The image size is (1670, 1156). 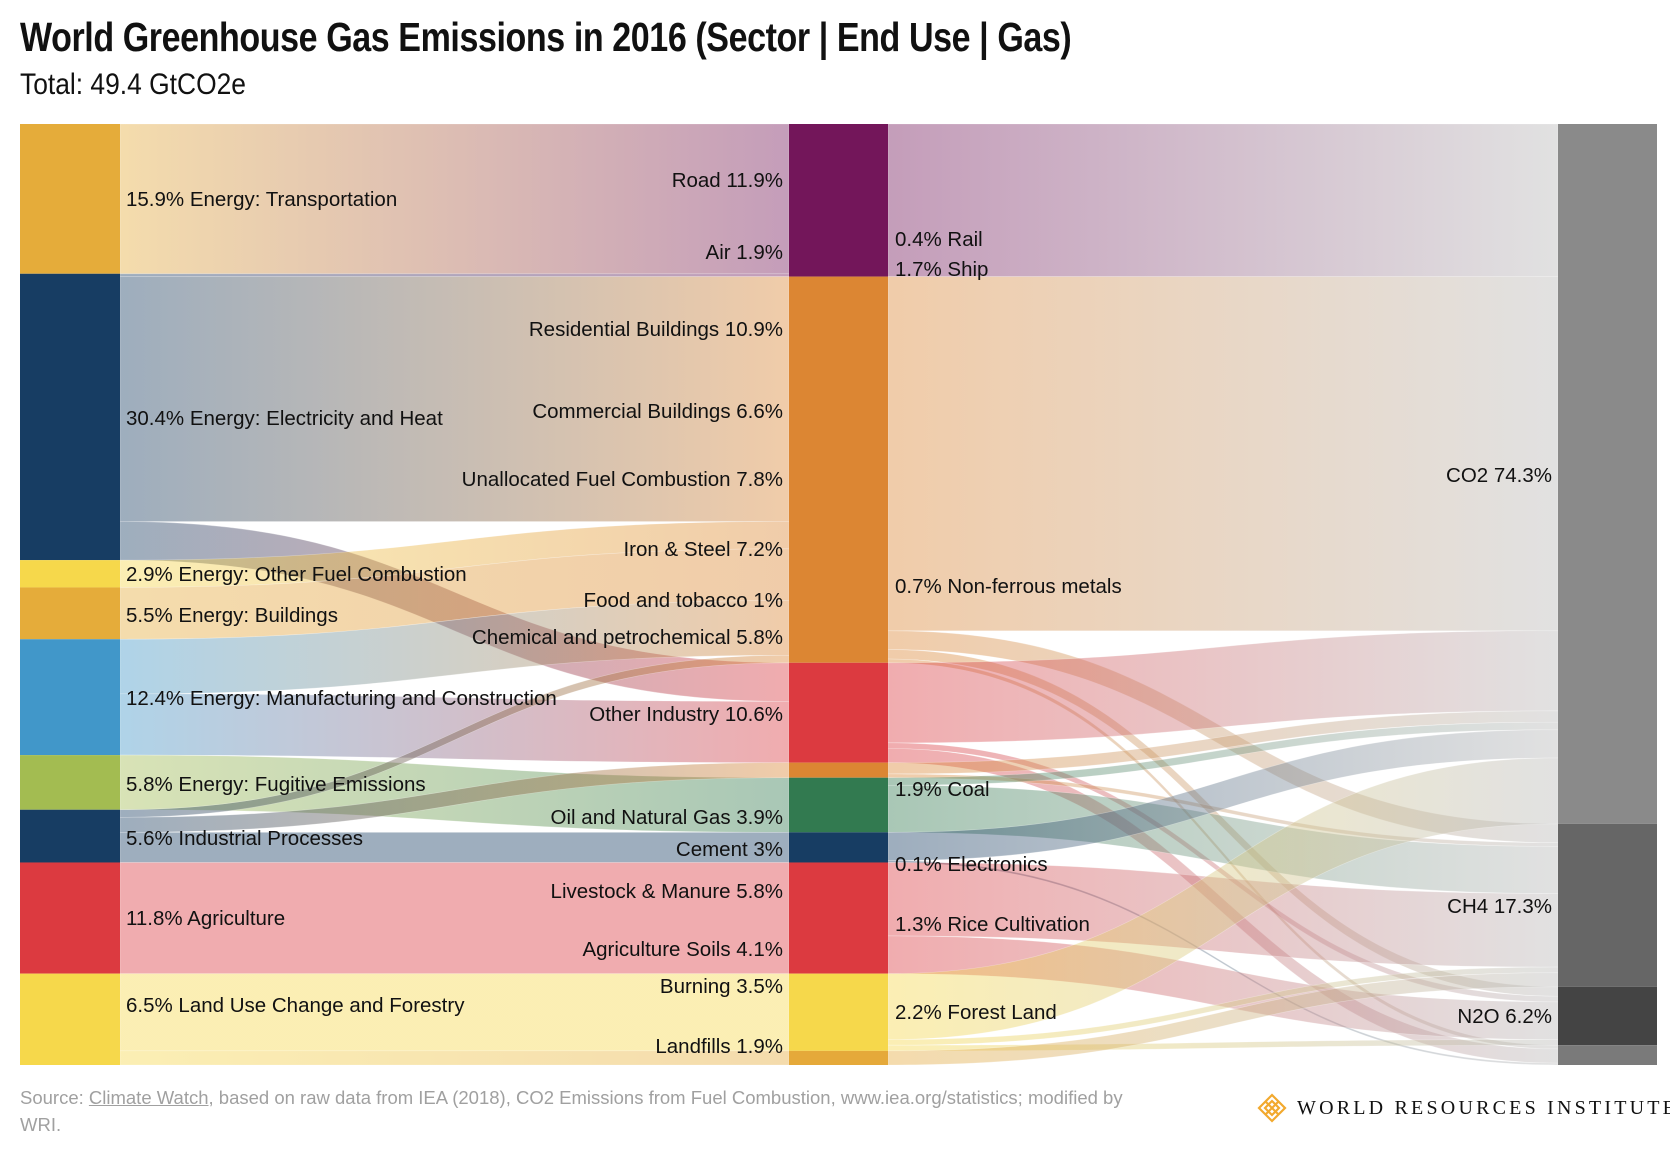 I want to click on end-use-label: Commercial Buildings 6.6%, so click(x=657, y=411).